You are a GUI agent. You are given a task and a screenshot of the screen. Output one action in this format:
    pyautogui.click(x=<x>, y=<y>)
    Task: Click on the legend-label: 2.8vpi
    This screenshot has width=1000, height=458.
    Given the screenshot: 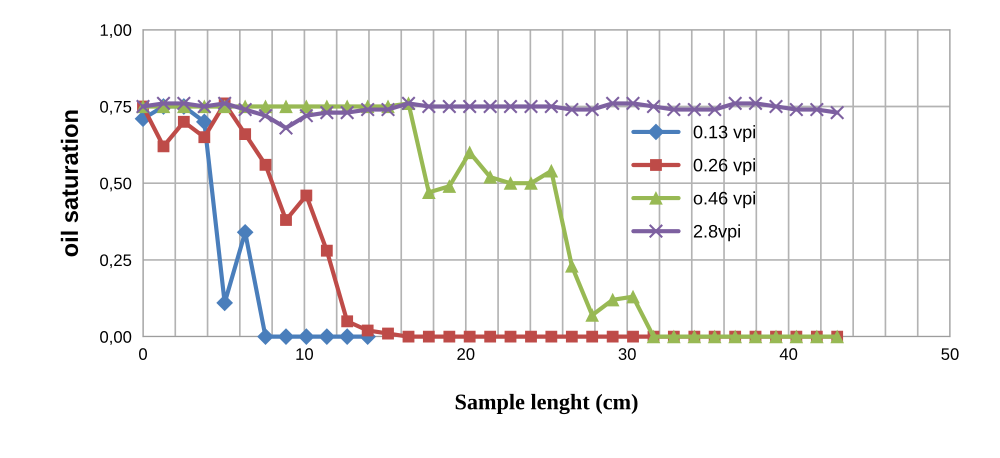 What is the action you would take?
    pyautogui.click(x=717, y=233)
    